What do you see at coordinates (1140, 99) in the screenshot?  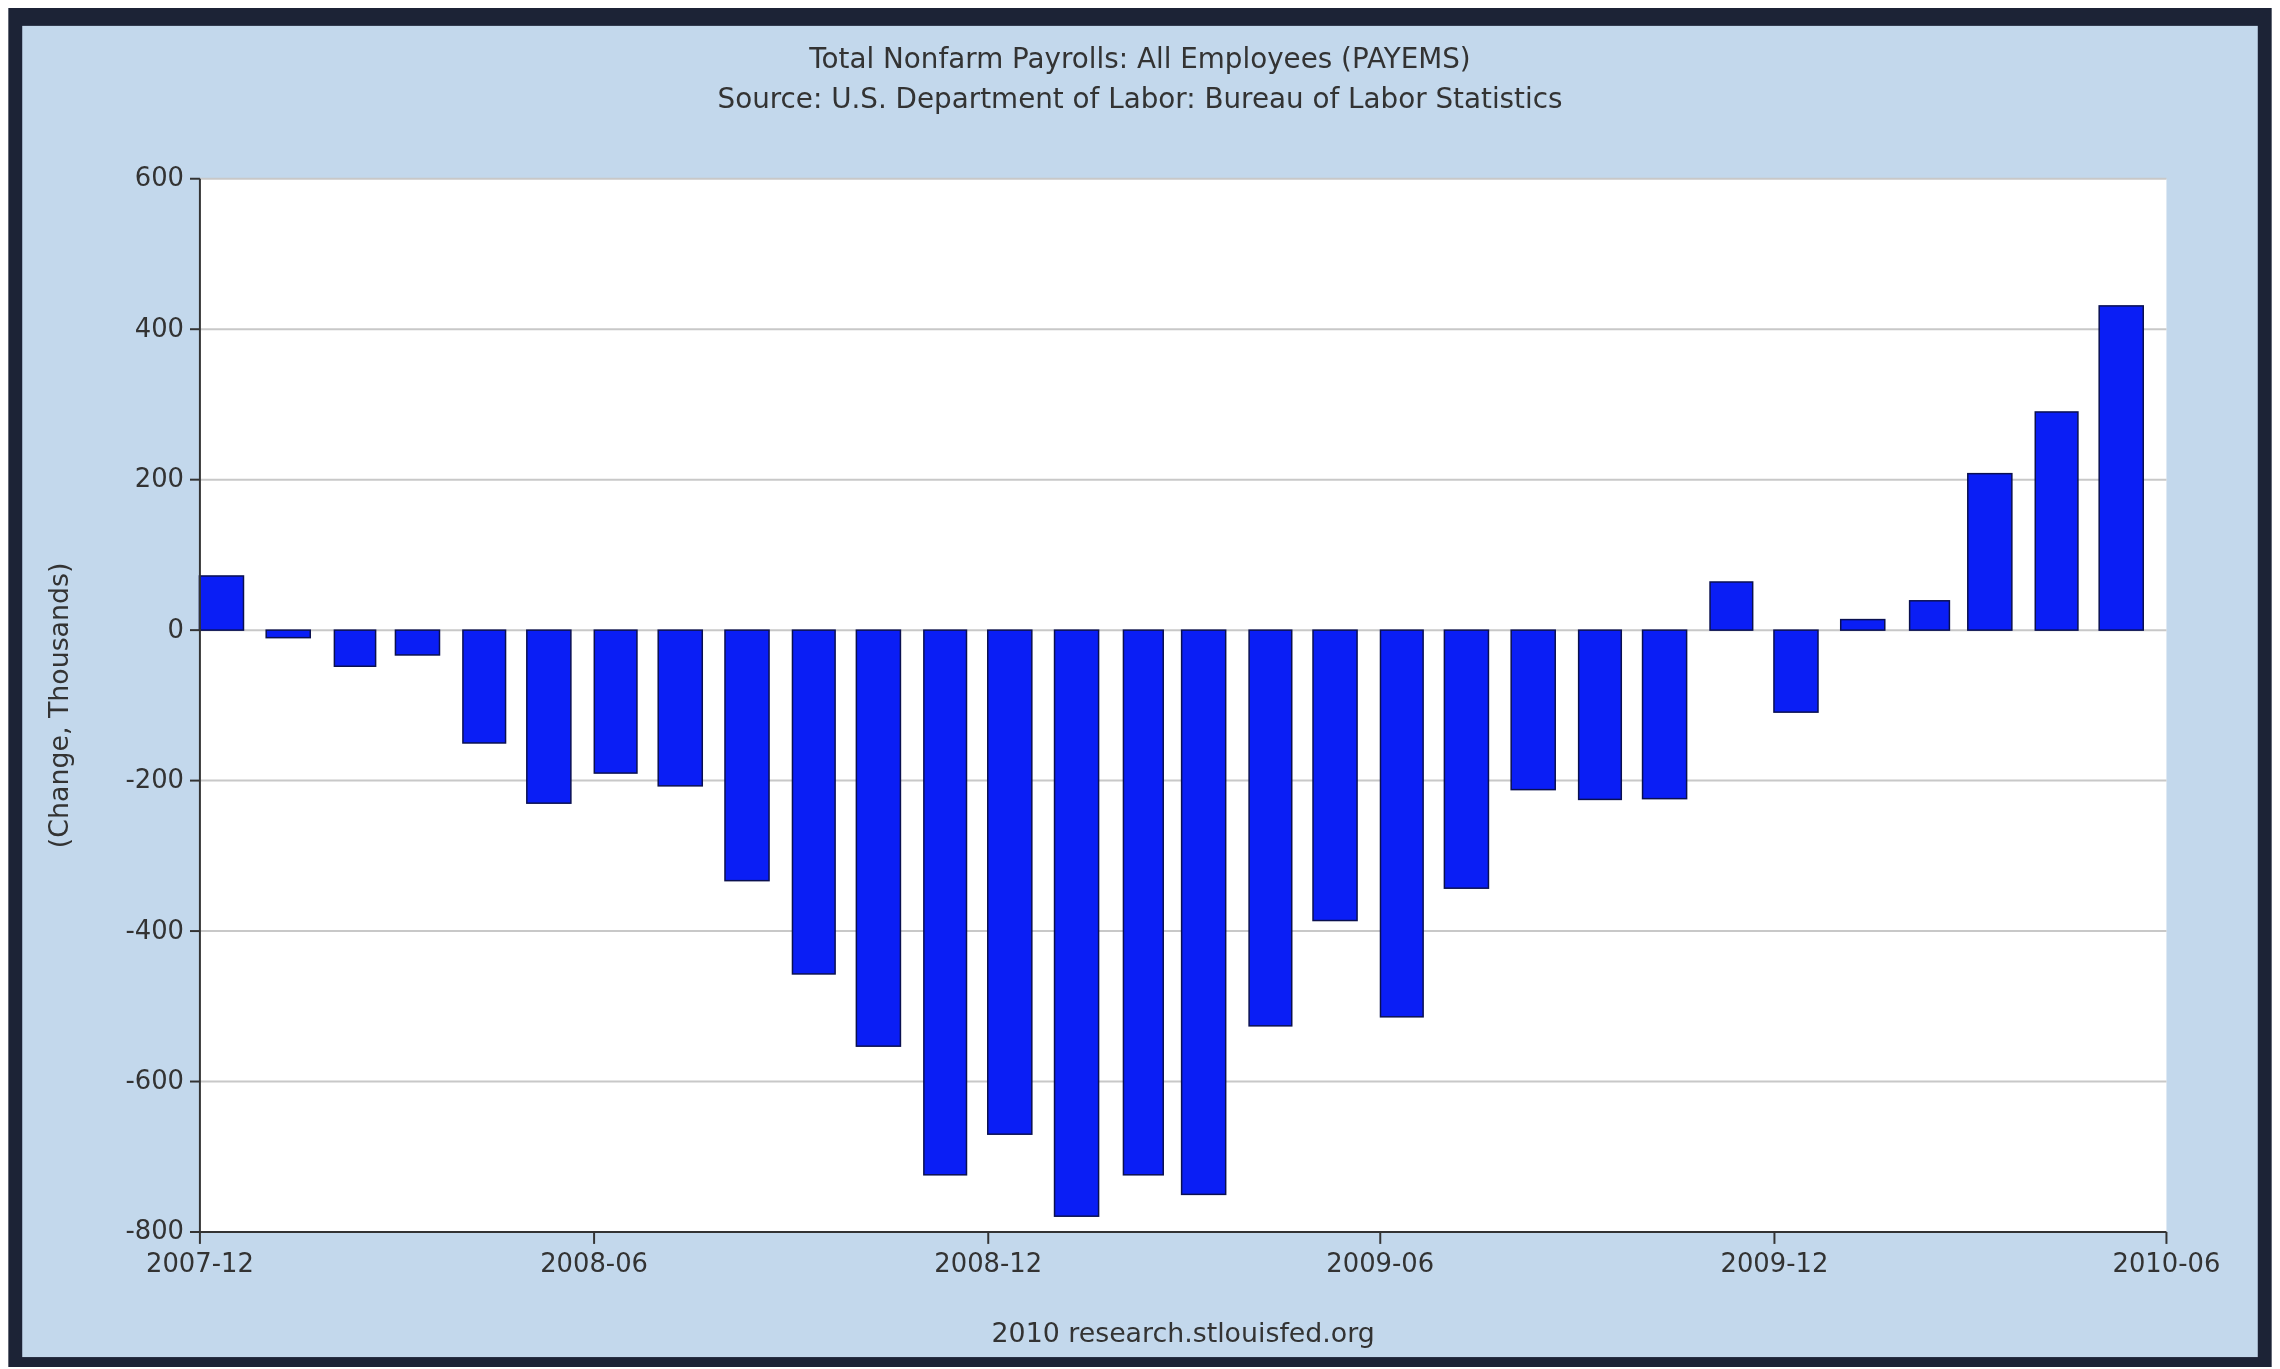 I see `chart-subtitle: Source: U.S. Department of Labor: Bureau of Labor Statistics` at bounding box center [1140, 99].